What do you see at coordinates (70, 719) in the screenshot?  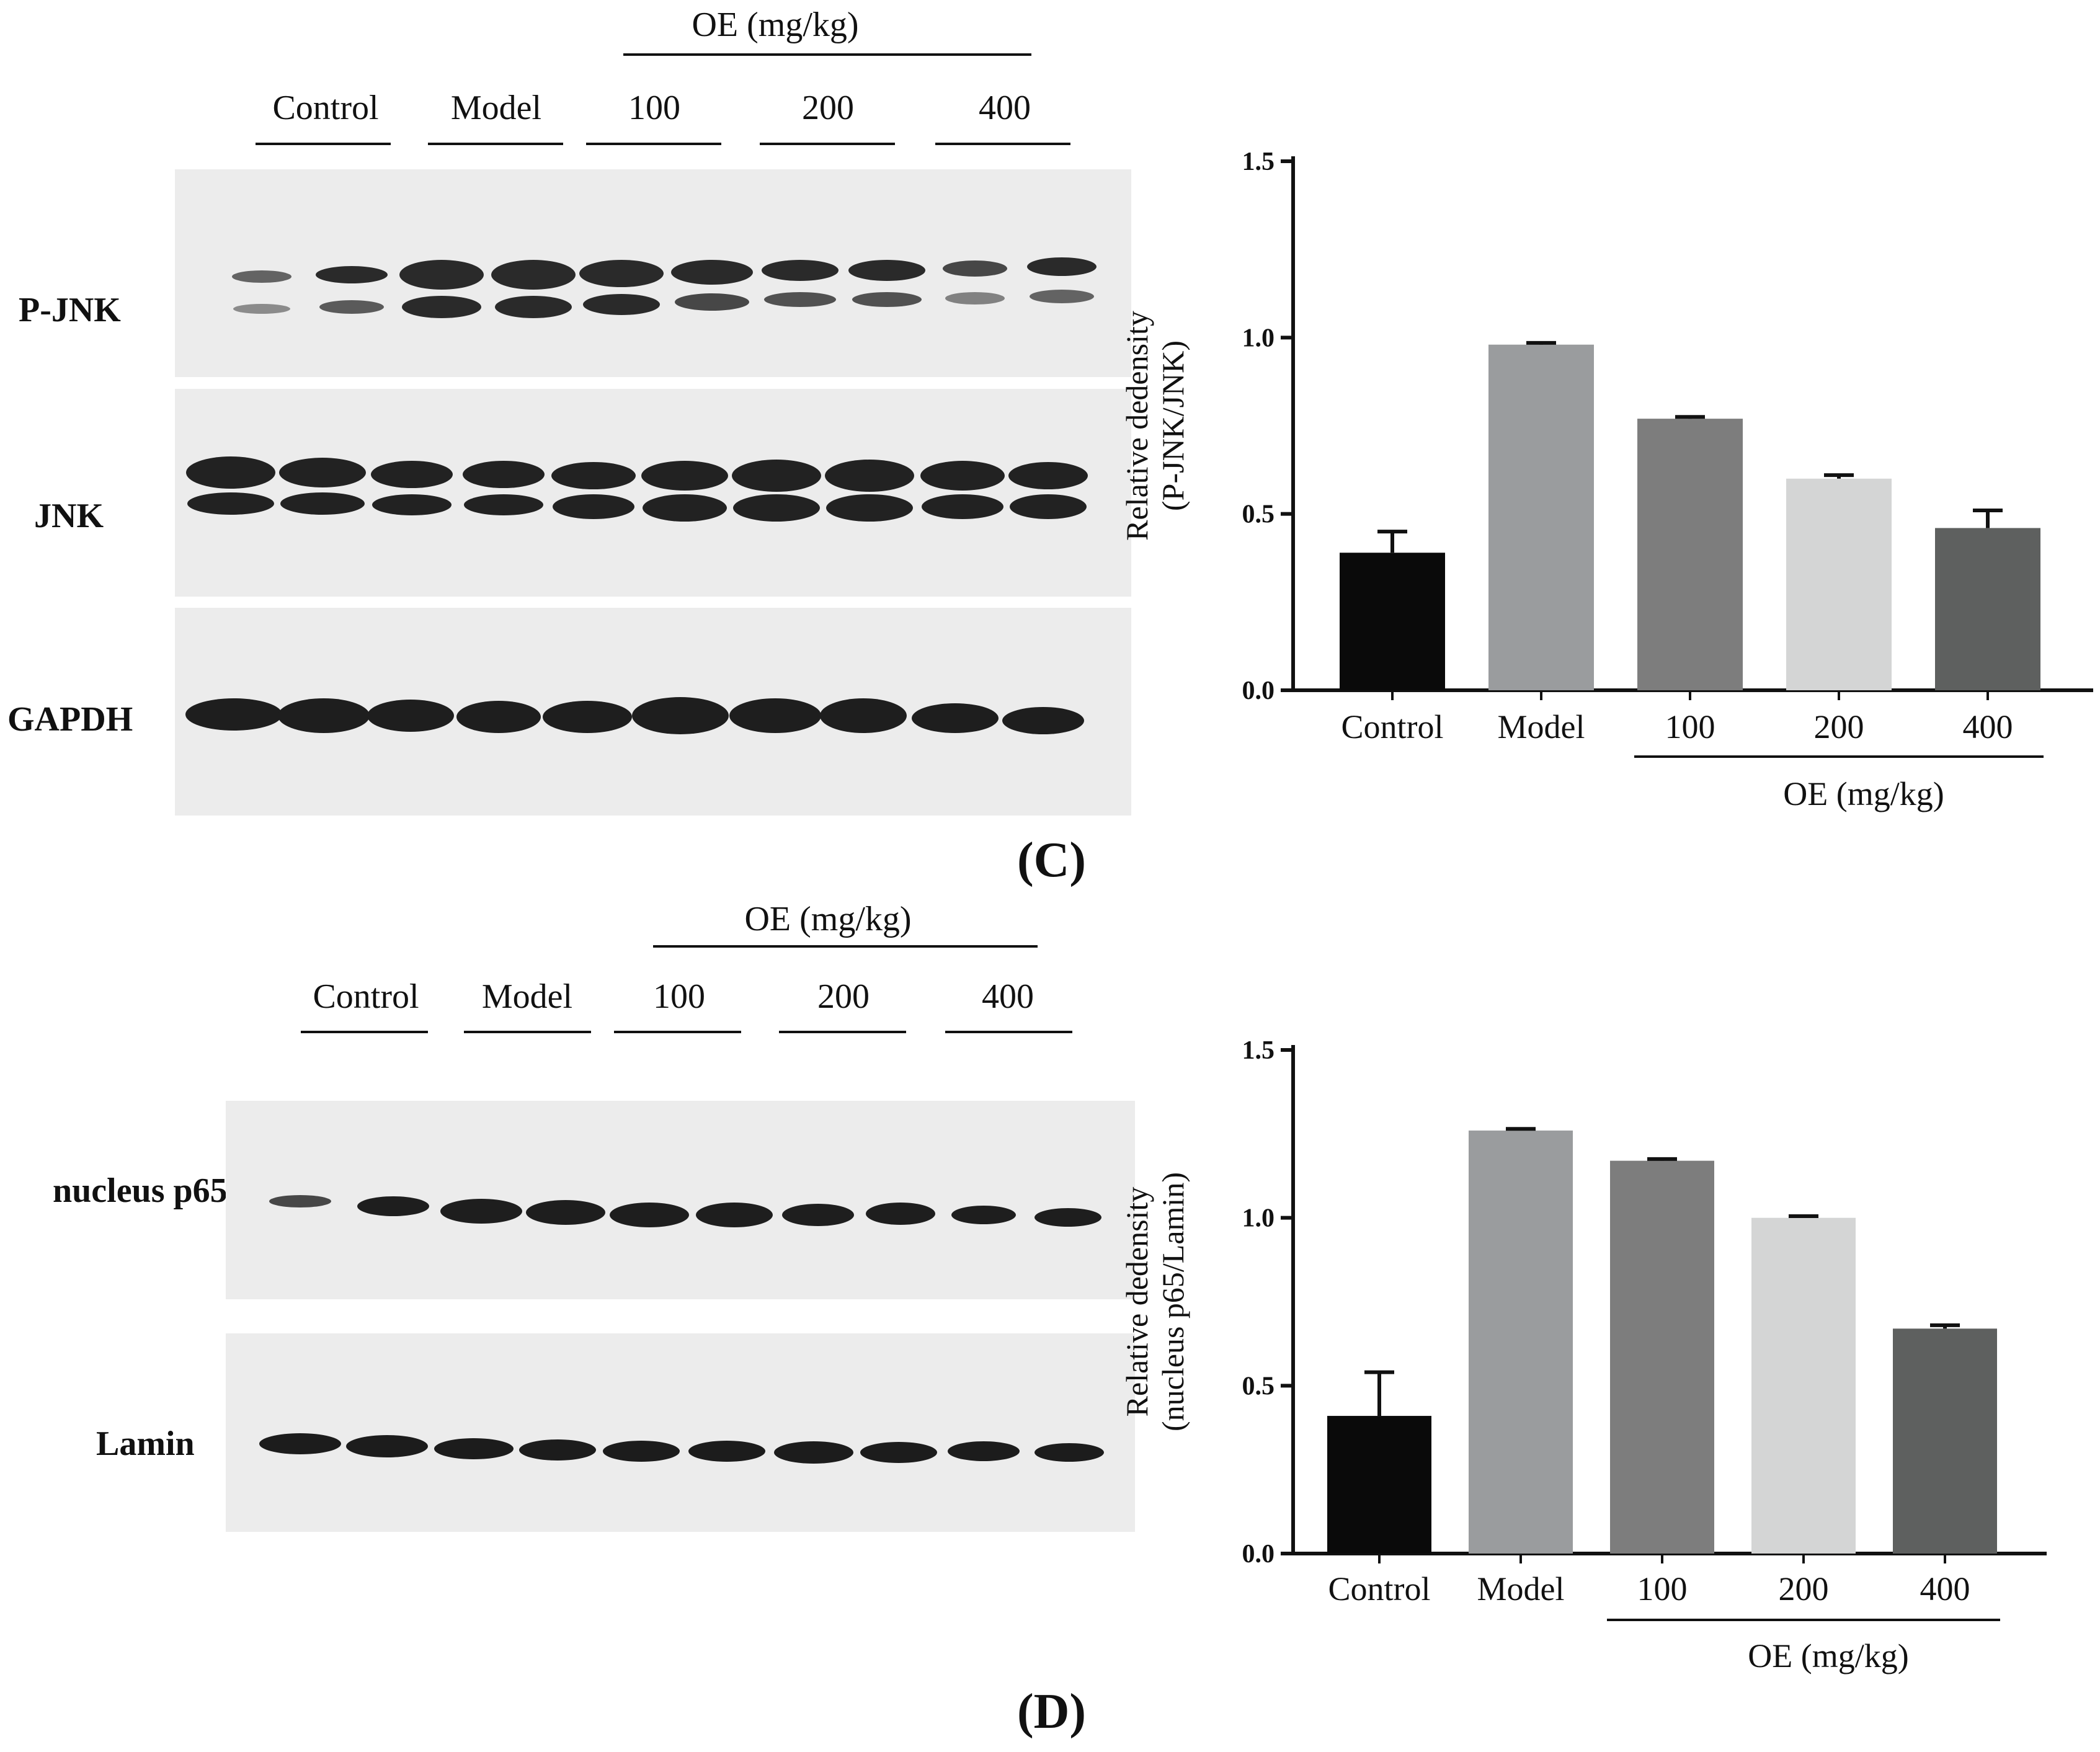 I see `protein-label-gapdh: GAPDH` at bounding box center [70, 719].